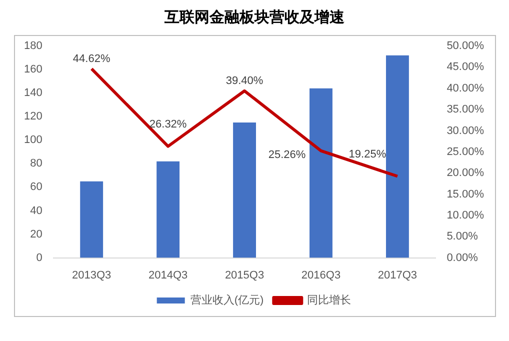 This screenshot has width=509, height=341. Describe the element at coordinates (168, 275) in the screenshot. I see `x-tick-label: 2014Q3` at that location.